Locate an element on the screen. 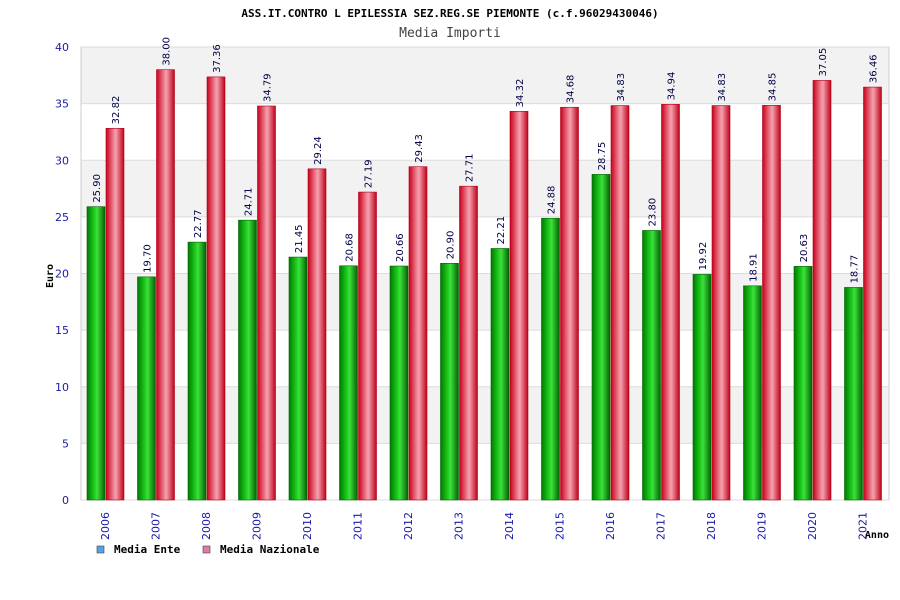  data-label: 25.90 is located at coordinates (97, 188).